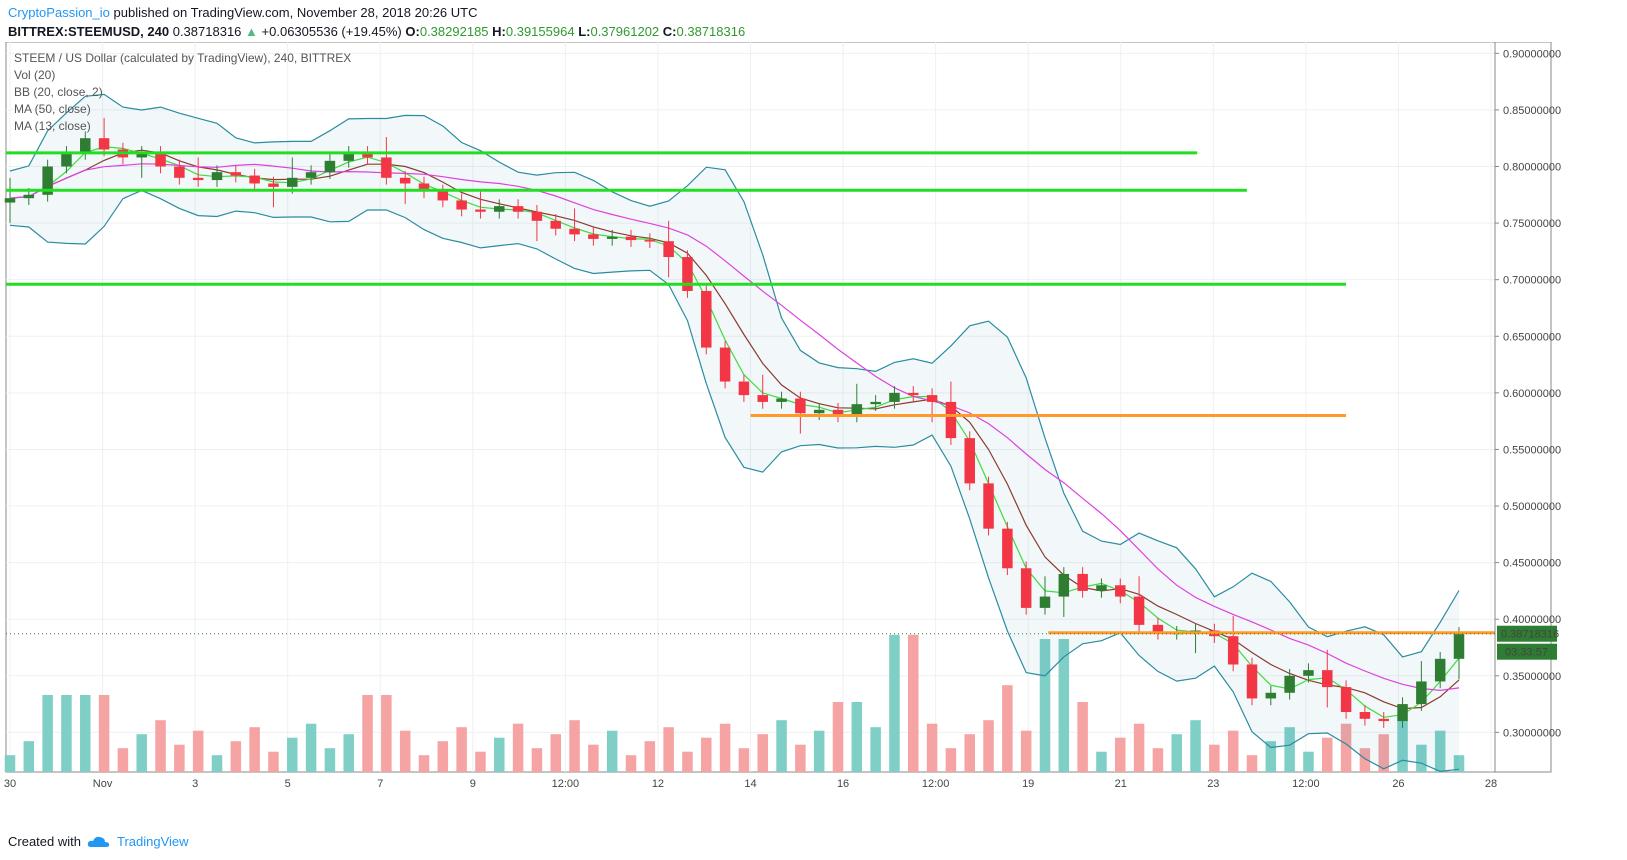 Image resolution: width=1627 pixels, height=860 pixels. I want to click on legend-ma13: MA (13, close), so click(52, 126).